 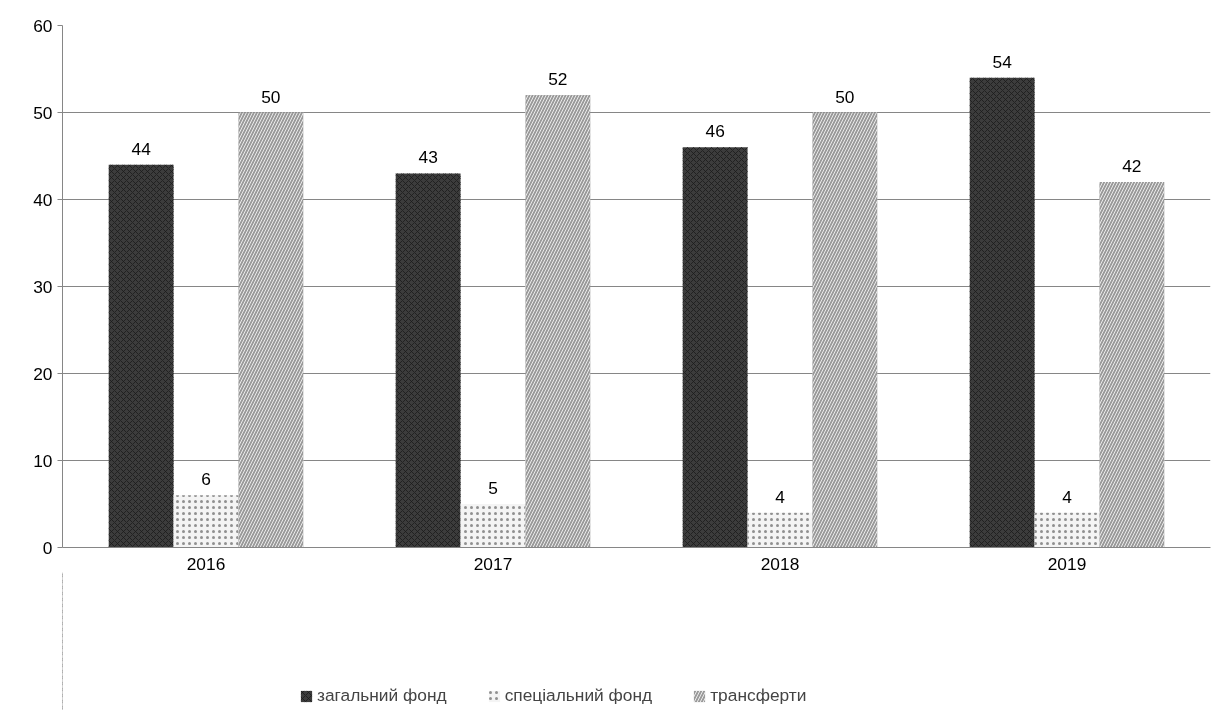 I want to click on data-label: 43, so click(x=428, y=157).